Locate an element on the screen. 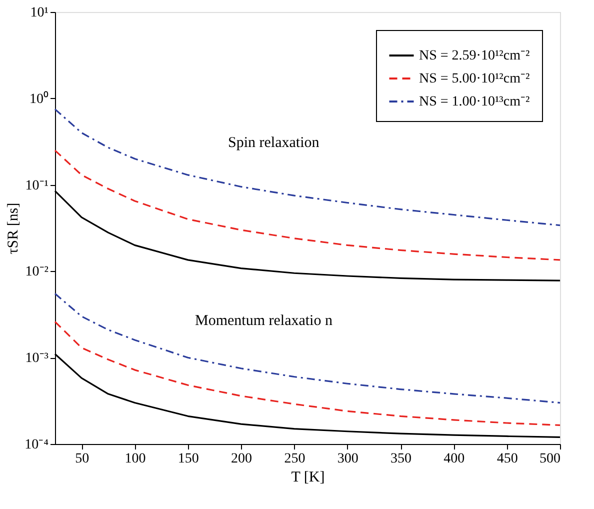 The width and height of the screenshot is (594, 509). y-tick-label: 10⁻¹ is located at coordinates (36, 186).